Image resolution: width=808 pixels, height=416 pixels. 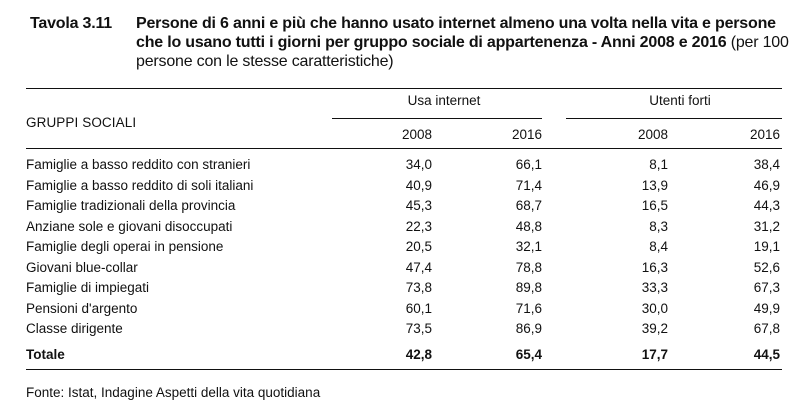 What do you see at coordinates (404, 331) in the screenshot?
I see `table-row: Classe dirigente 73,5 86,9 39,2 67,8` at bounding box center [404, 331].